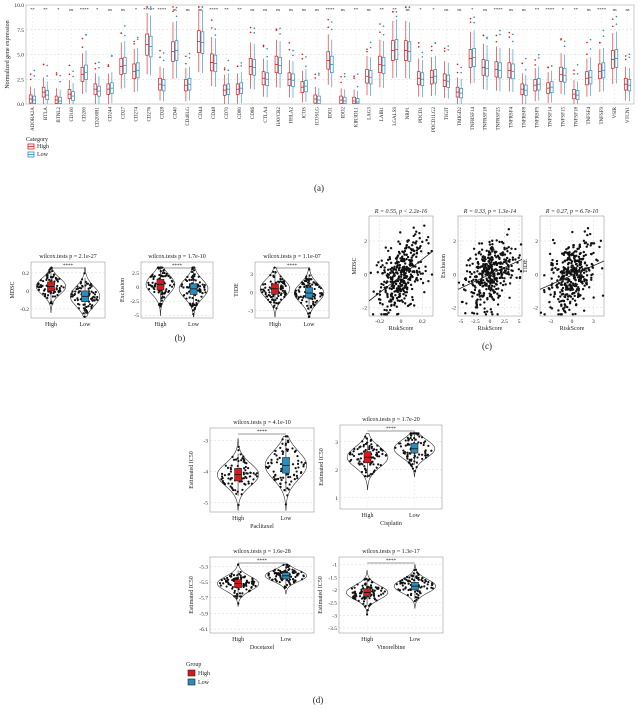  I want to click on category-label: TNFRSF25, so click(499, 119).